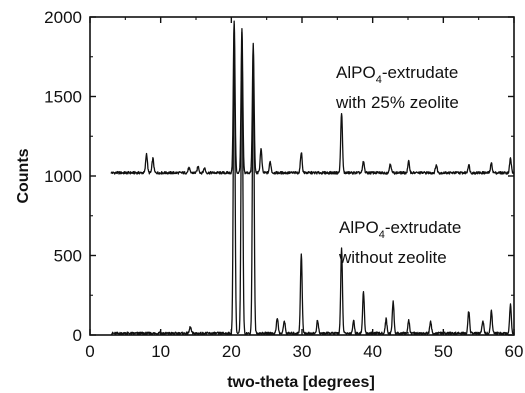 The width and height of the screenshot is (525, 393). What do you see at coordinates (63, 97) in the screenshot?
I see `y-tick-label: 1500` at bounding box center [63, 97].